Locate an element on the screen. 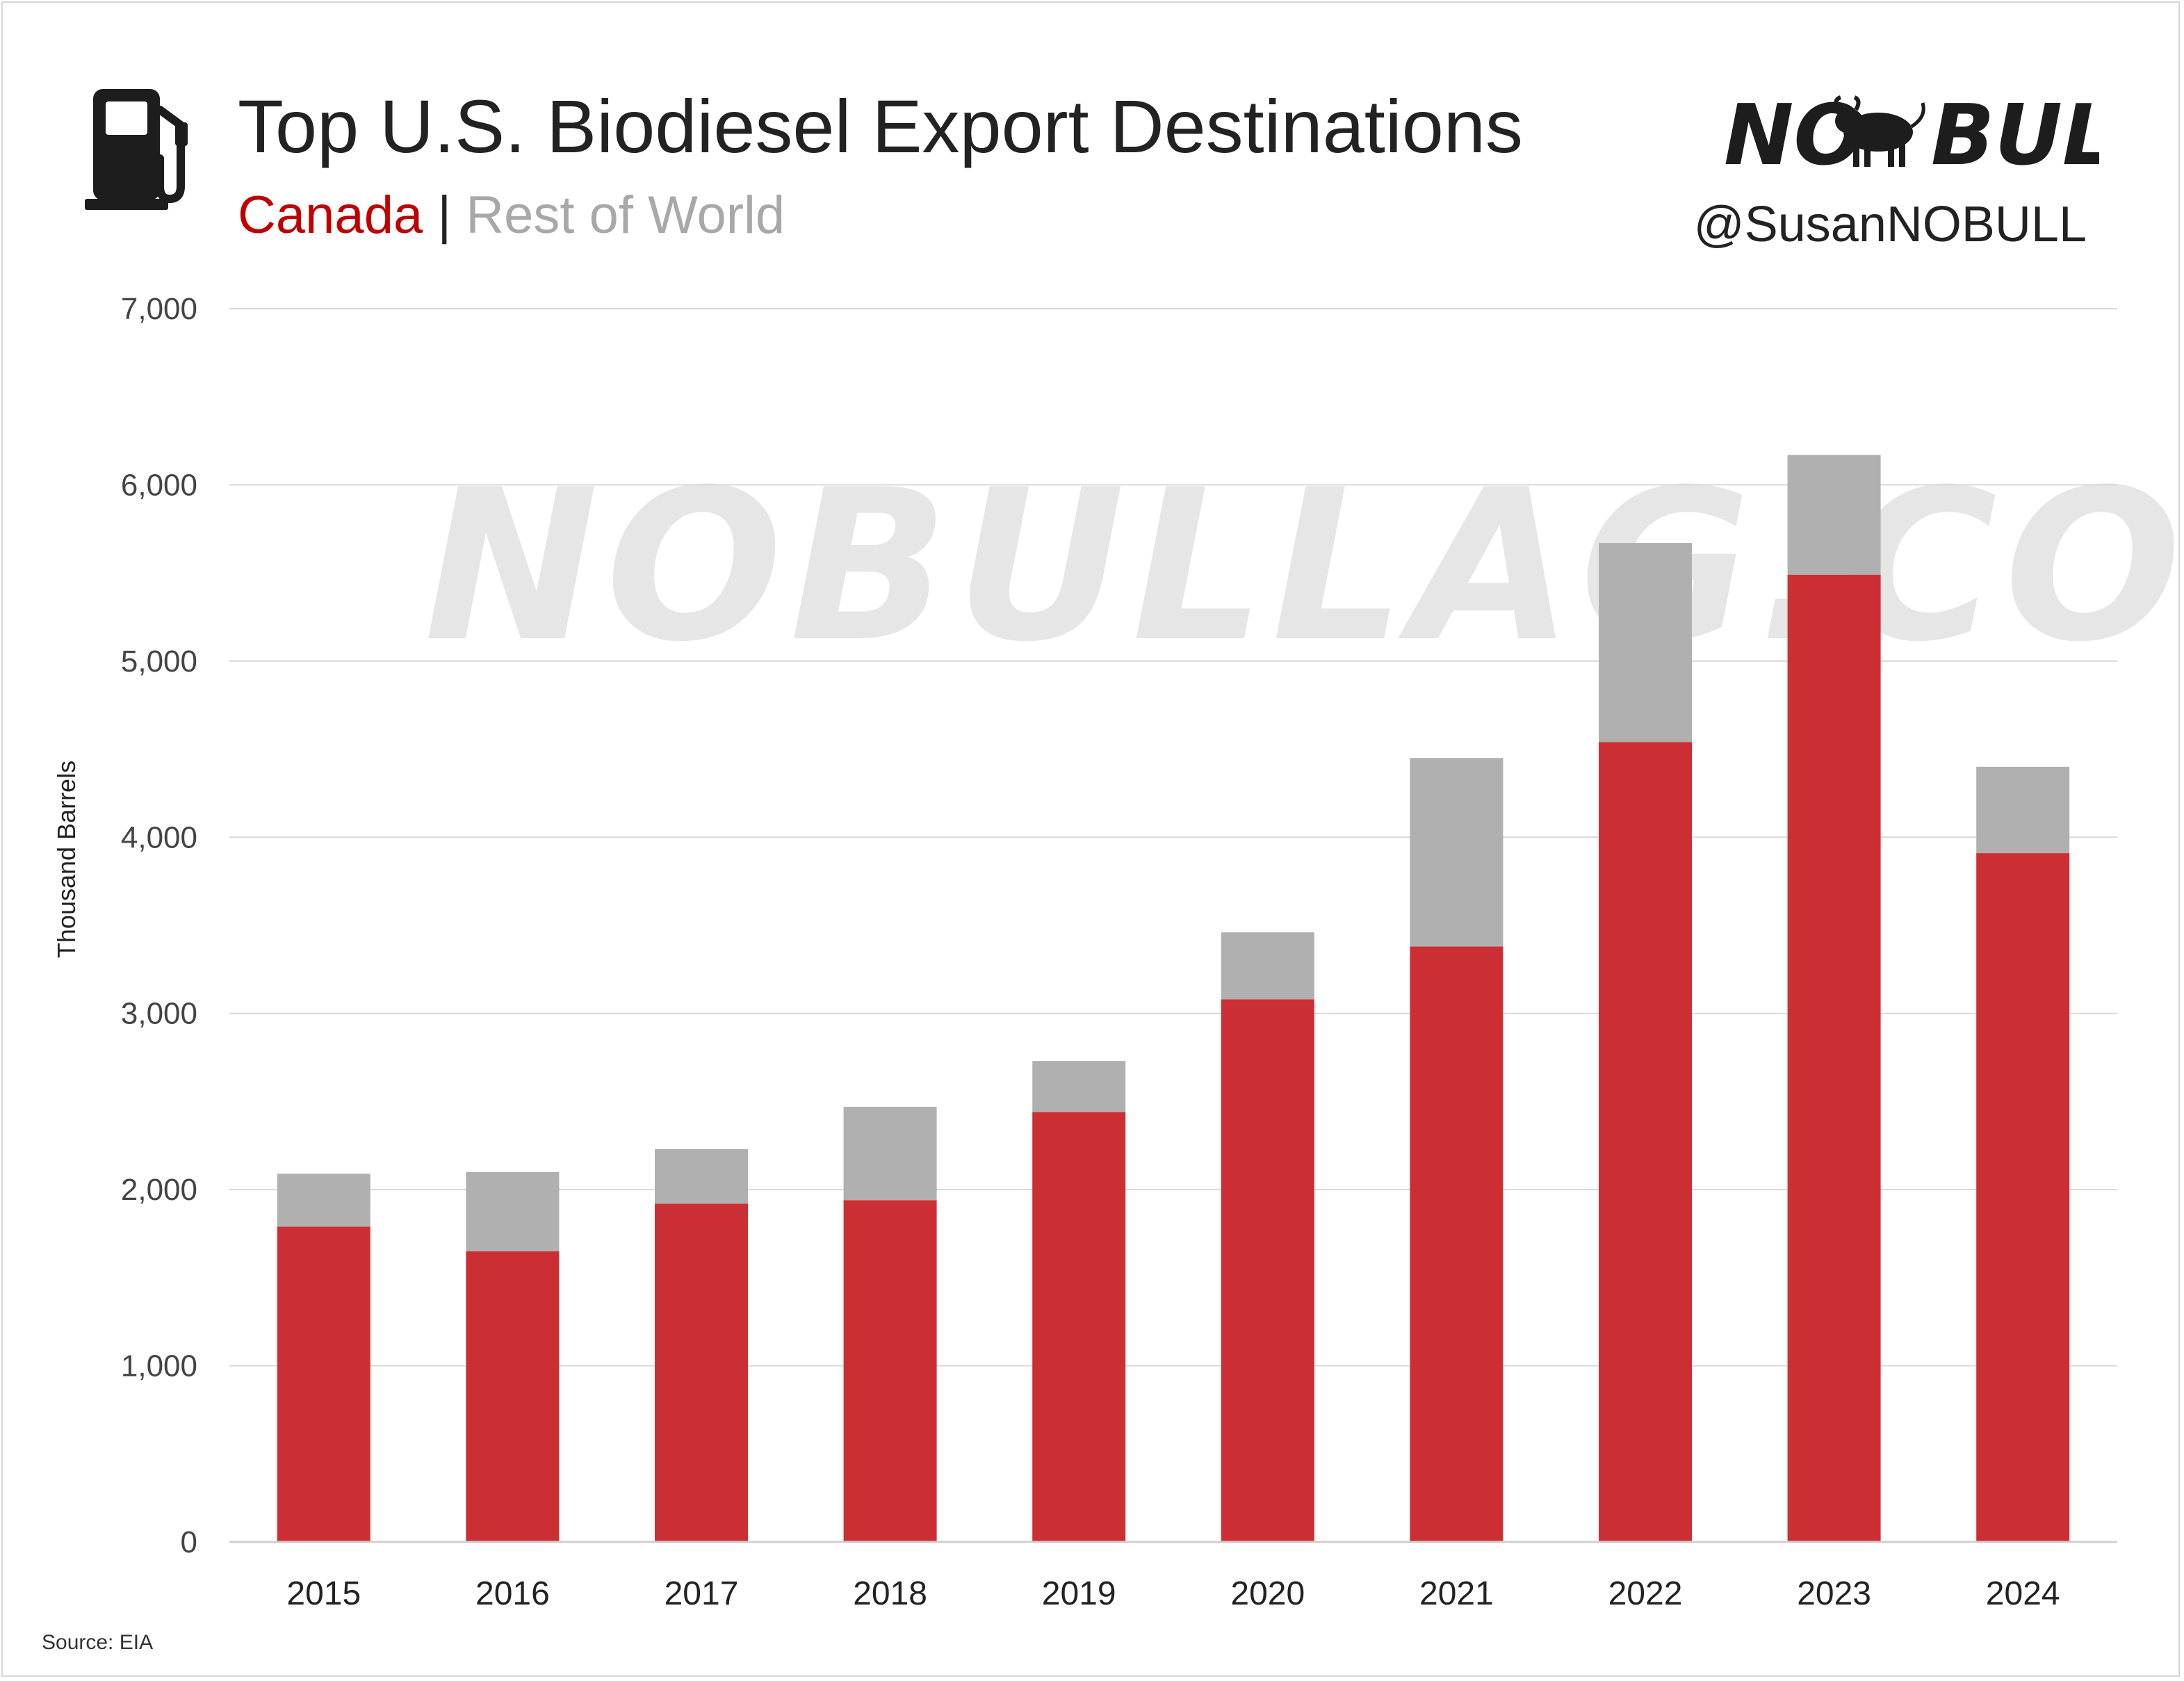 The height and width of the screenshot is (1681, 2184). bar-canada-2021 is located at coordinates (1456, 1244).